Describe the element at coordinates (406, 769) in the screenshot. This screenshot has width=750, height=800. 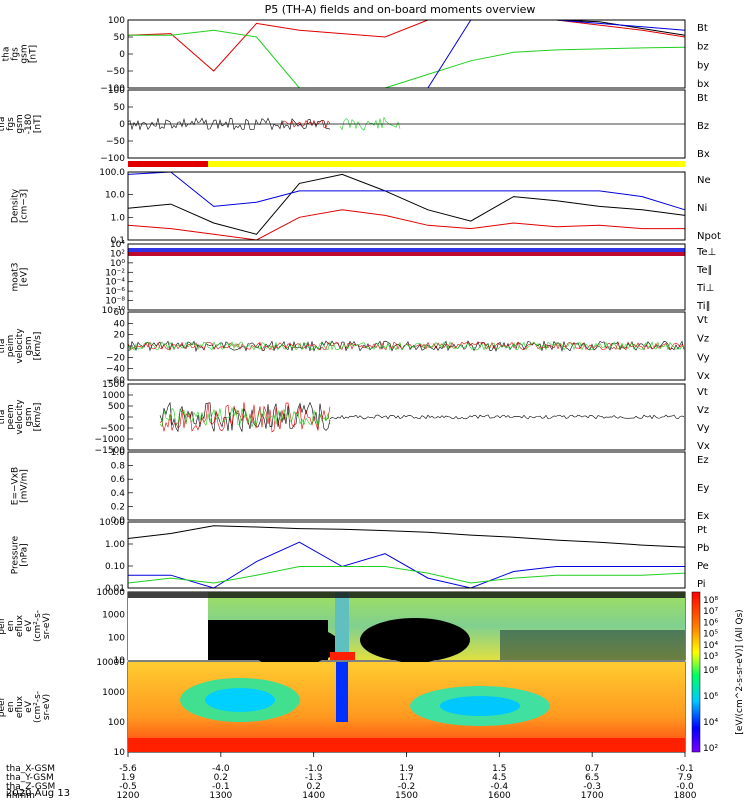
I see `orbit-value: 1.9` at that location.